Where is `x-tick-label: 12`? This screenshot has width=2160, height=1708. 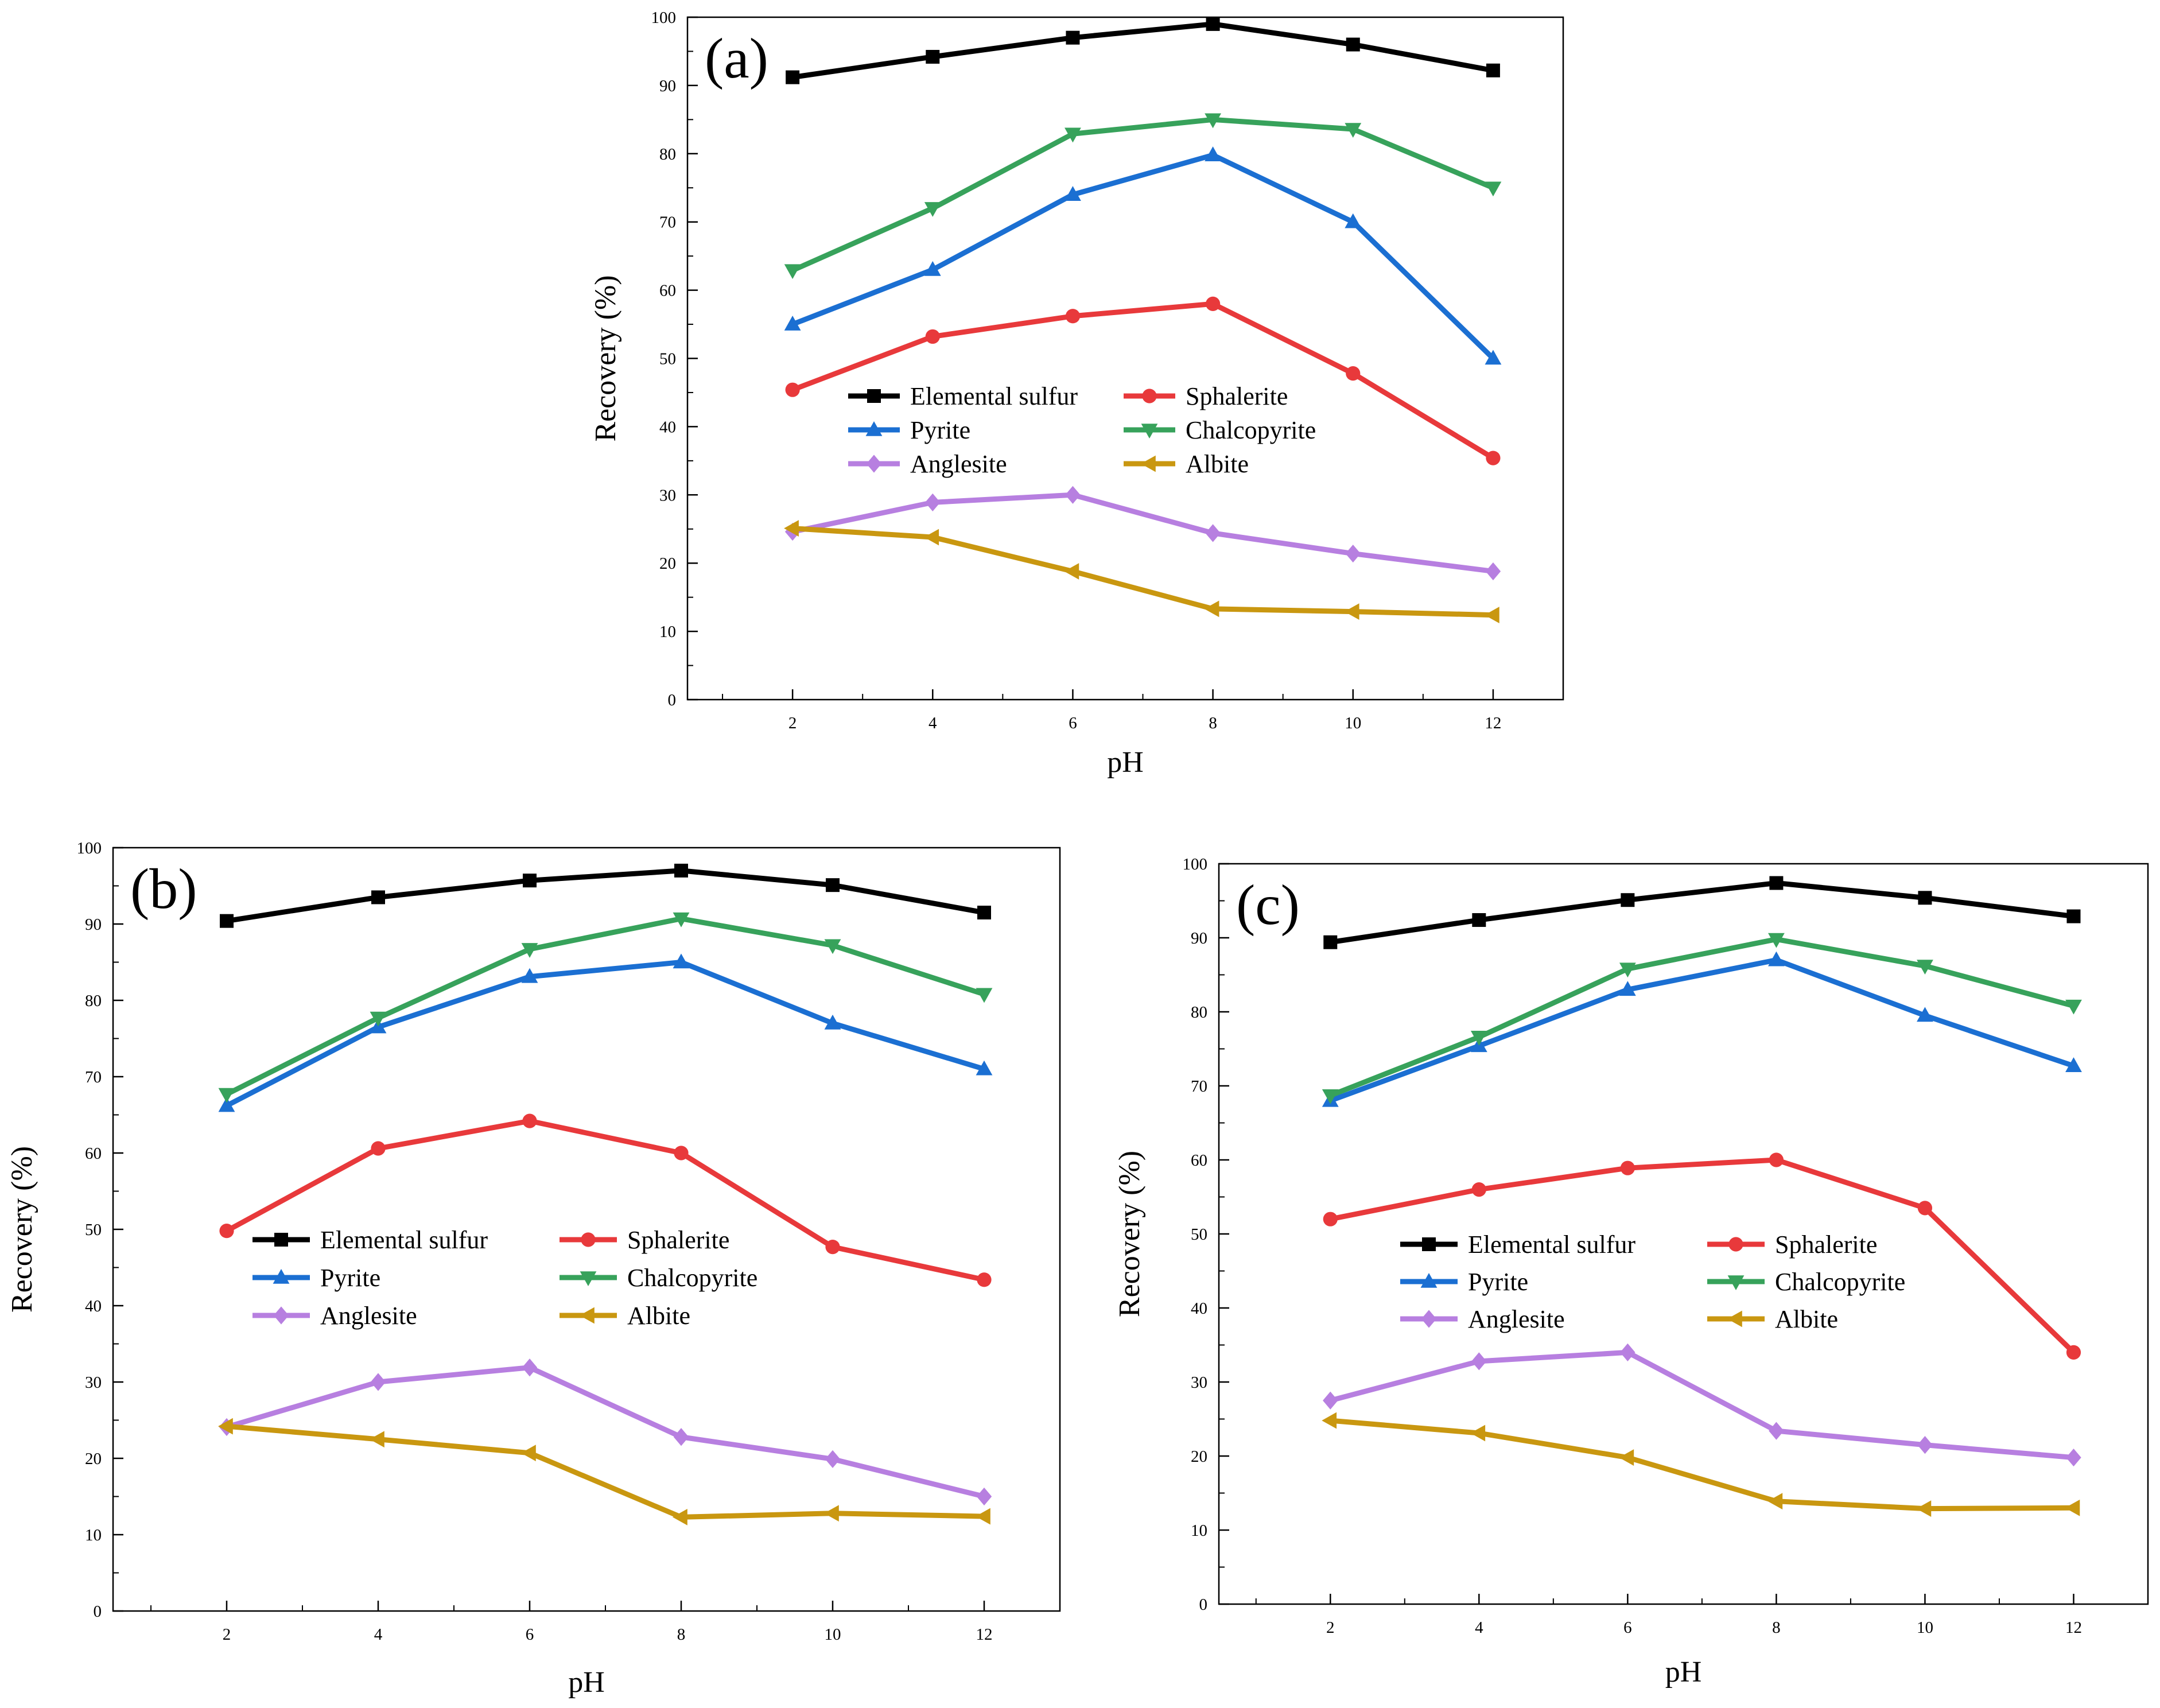
x-tick-label: 12 is located at coordinates (2073, 1627).